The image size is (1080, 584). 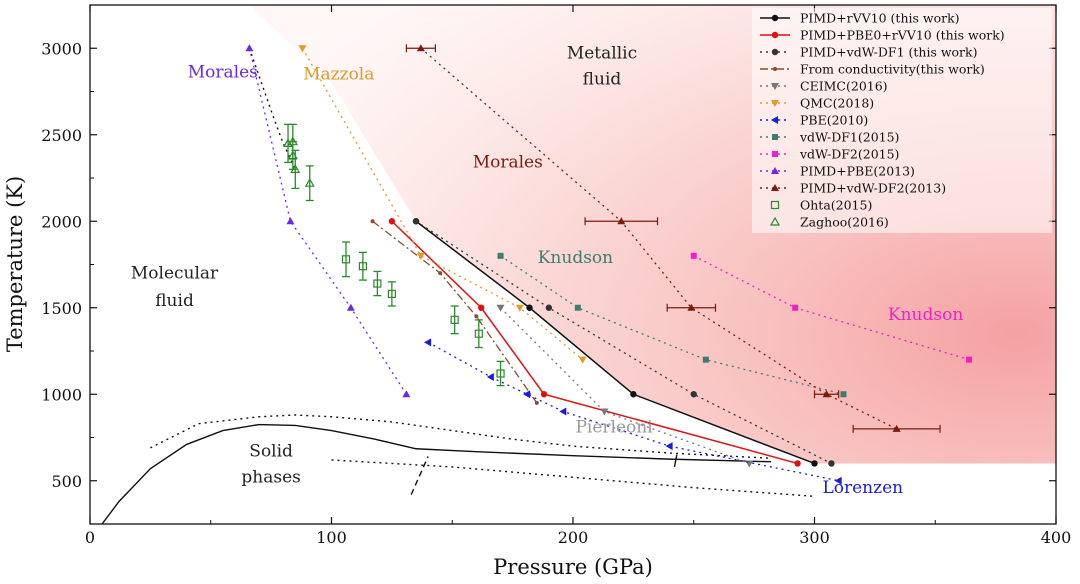 I want to click on annotation-label: Knudson, so click(x=925, y=315).